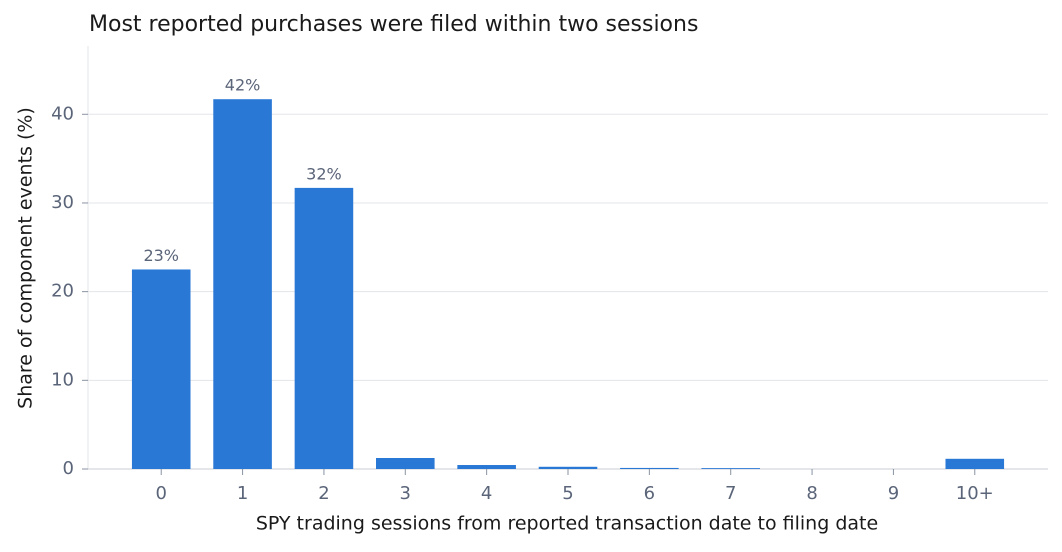 This screenshot has height=552, width=1062. Describe the element at coordinates (62, 379) in the screenshot. I see `y-tick-label: 10` at that location.